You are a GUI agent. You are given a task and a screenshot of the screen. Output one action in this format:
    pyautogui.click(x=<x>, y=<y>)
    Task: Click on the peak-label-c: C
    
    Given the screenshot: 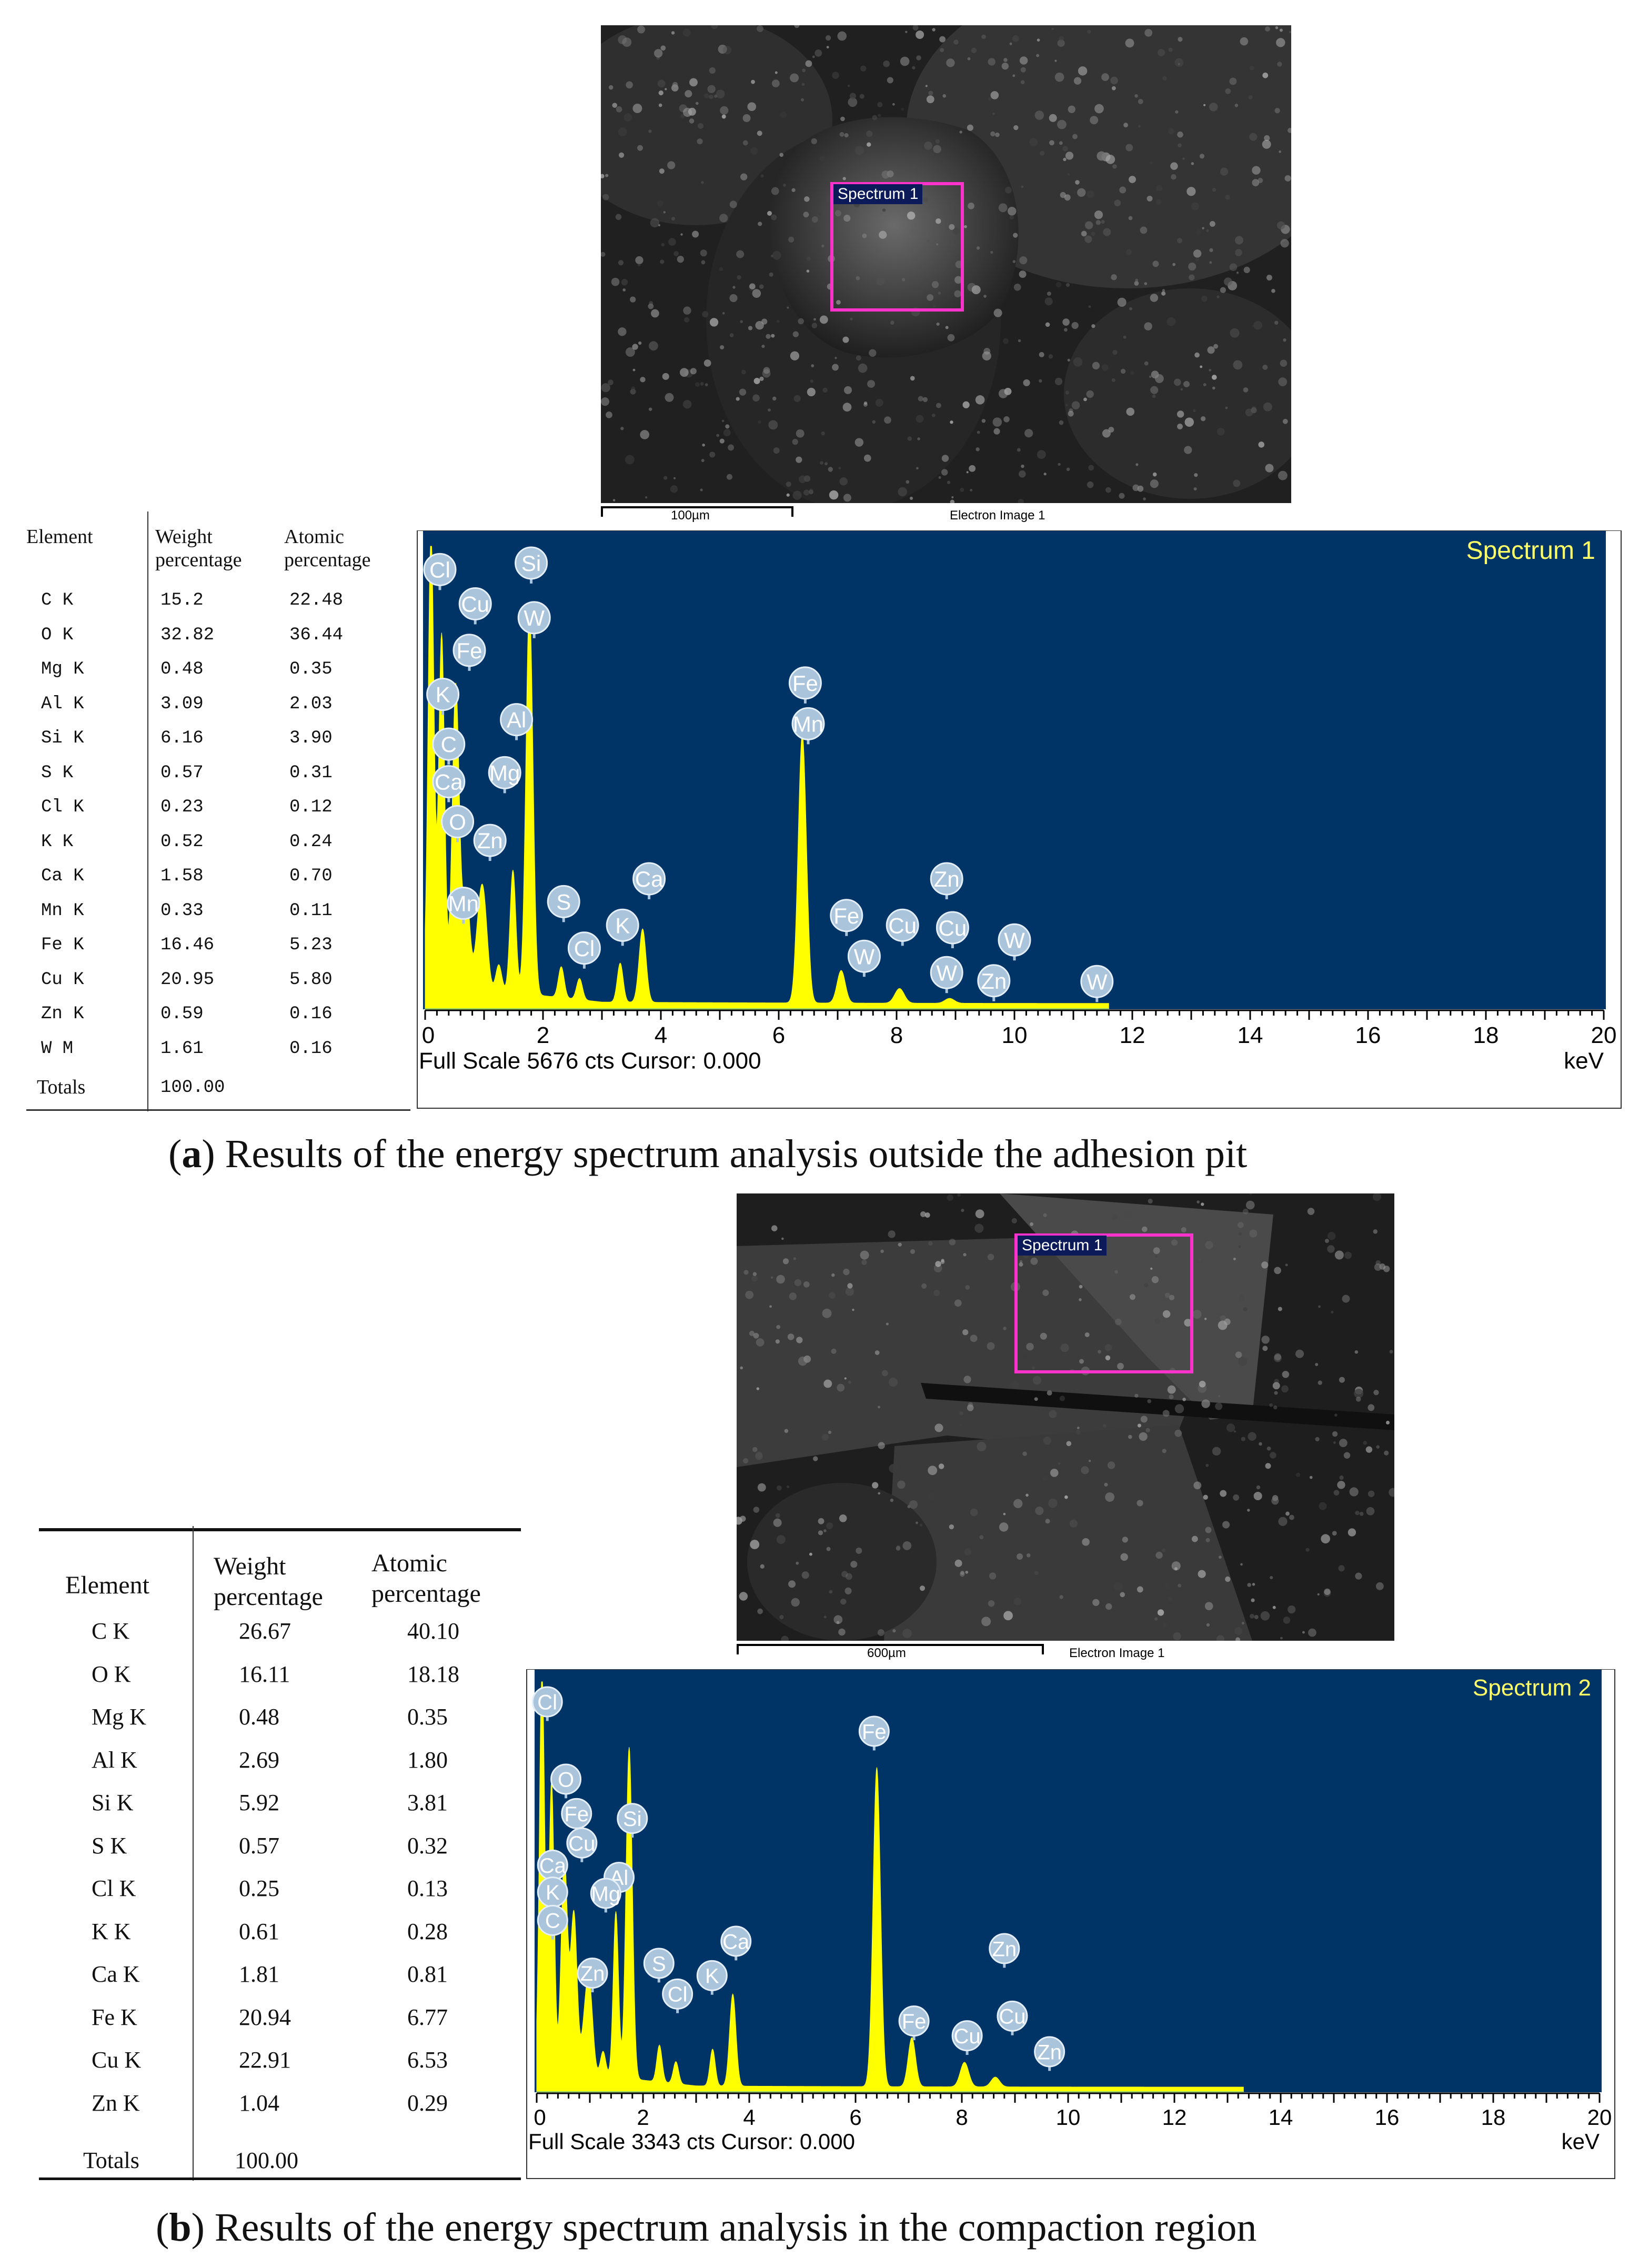 What is the action you would take?
    pyautogui.click(x=449, y=744)
    